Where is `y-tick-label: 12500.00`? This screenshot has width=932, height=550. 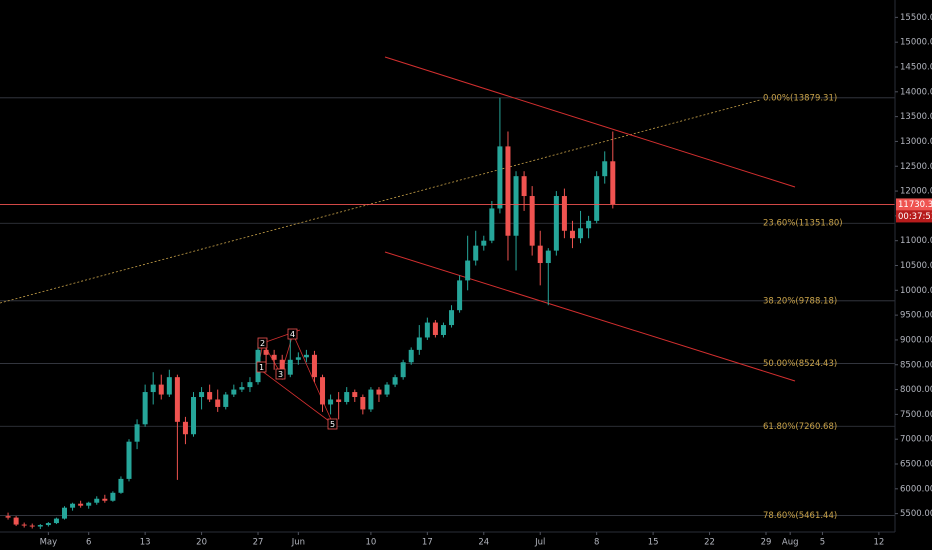 y-tick-label: 12500.00 is located at coordinates (916, 167).